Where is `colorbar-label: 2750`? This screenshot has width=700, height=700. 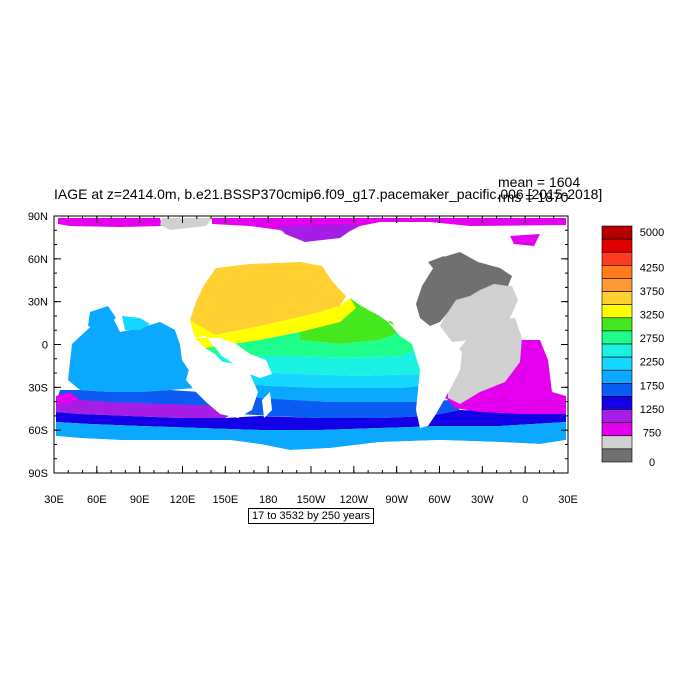
colorbar-label: 2750 is located at coordinates (652, 339).